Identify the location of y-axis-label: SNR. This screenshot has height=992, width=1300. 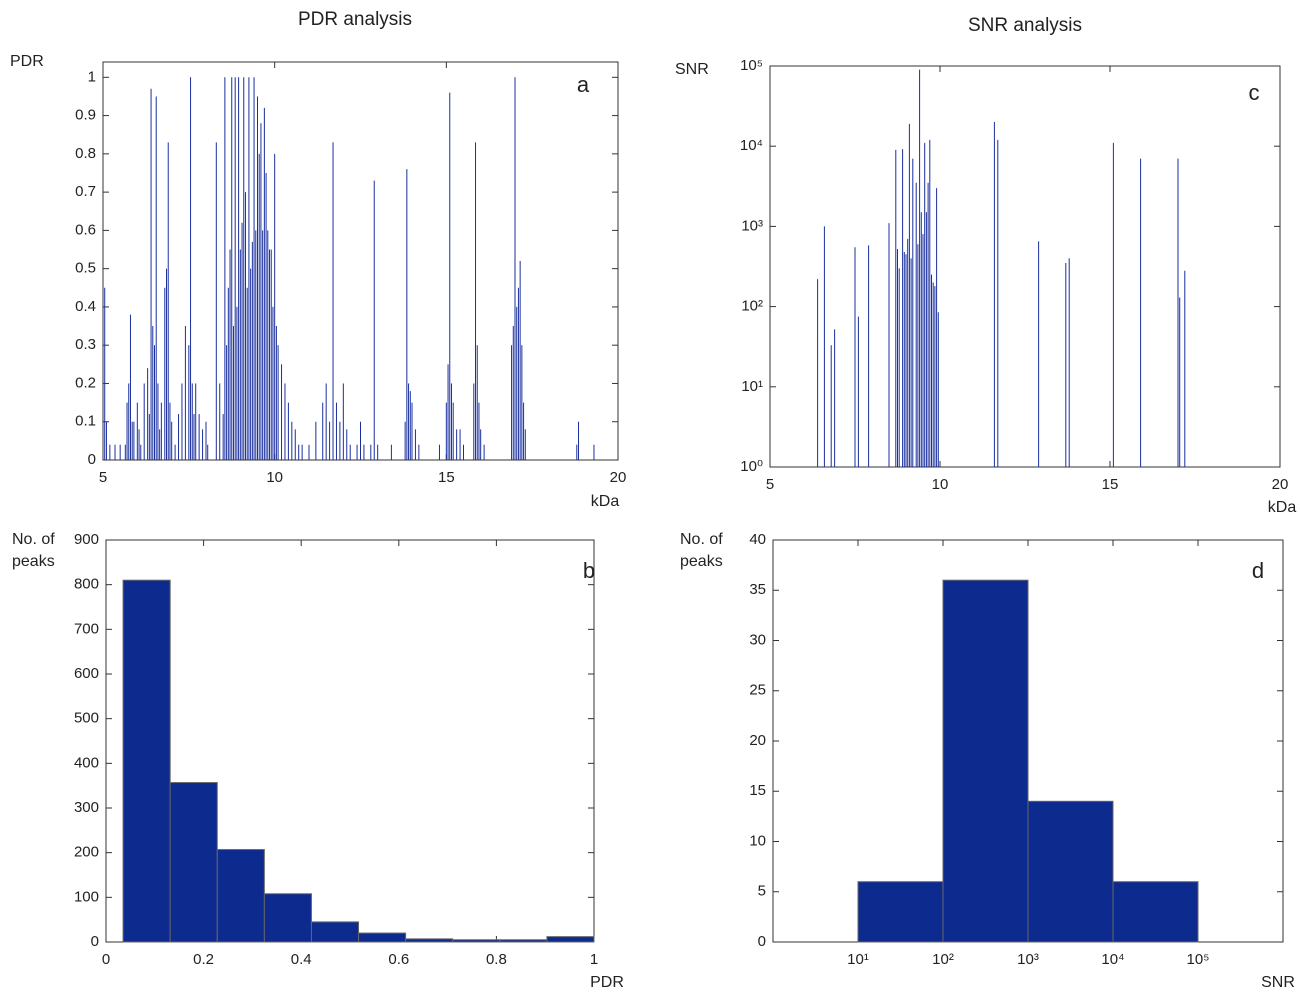
(692, 69).